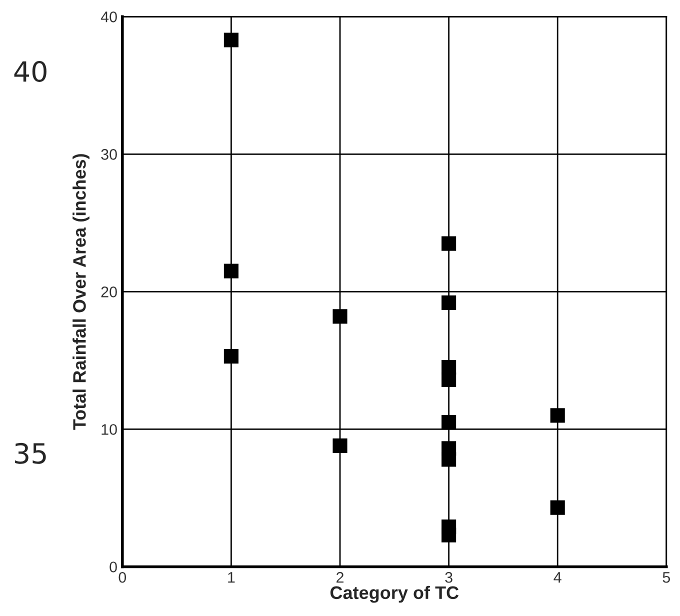  What do you see at coordinates (109, 154) in the screenshot?
I see `y-tick-label: 30` at bounding box center [109, 154].